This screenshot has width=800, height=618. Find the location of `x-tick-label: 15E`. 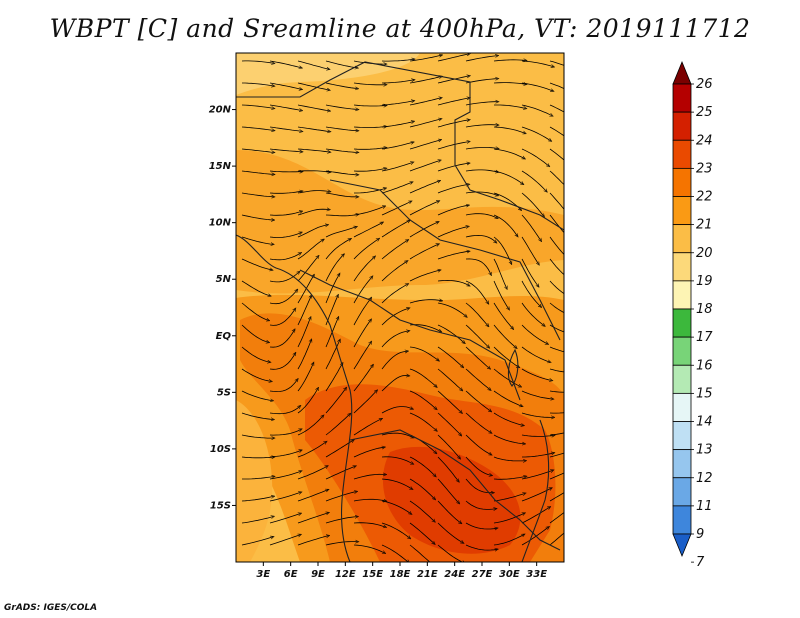

x-tick-label: 15E is located at coordinates (372, 574).